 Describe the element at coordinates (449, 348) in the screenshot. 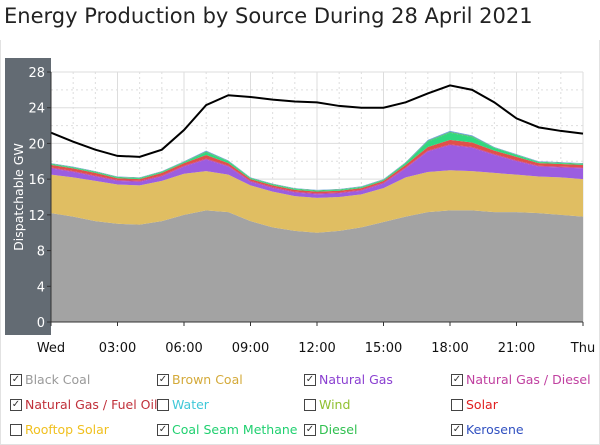

I see `x-tick-label: 18:00` at that location.